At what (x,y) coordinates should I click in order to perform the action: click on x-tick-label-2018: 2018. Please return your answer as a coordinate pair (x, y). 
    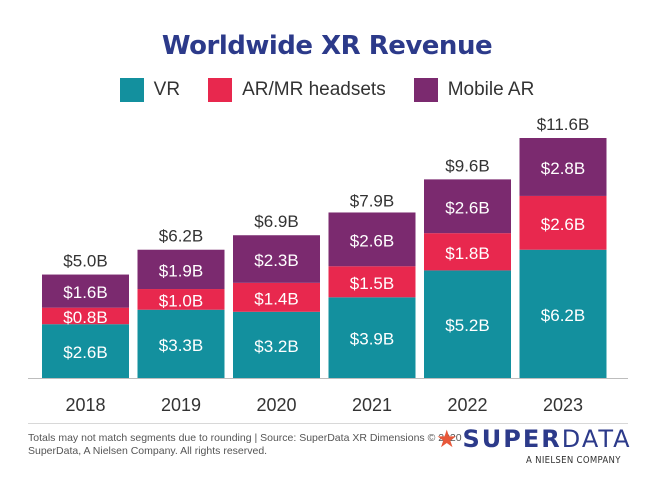
    Looking at the image, I should click on (85, 405).